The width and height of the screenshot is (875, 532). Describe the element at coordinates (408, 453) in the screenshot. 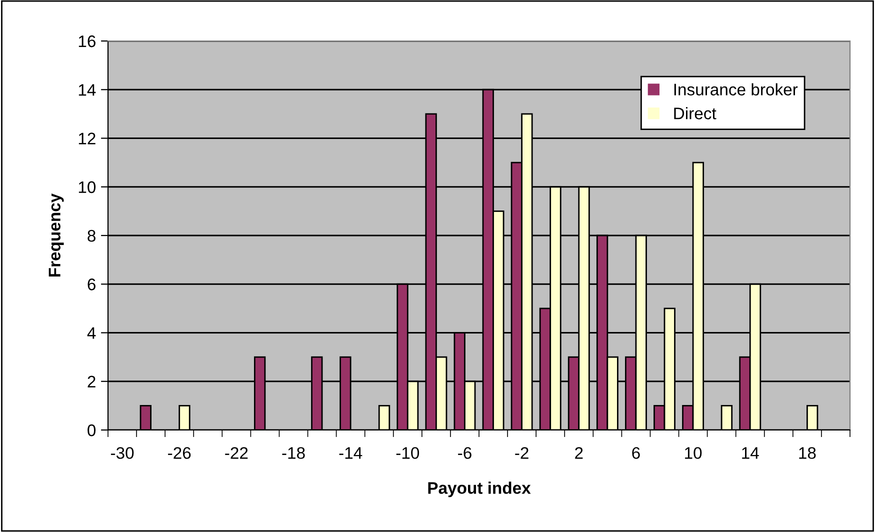

I see `x-tick-label: -10` at that location.